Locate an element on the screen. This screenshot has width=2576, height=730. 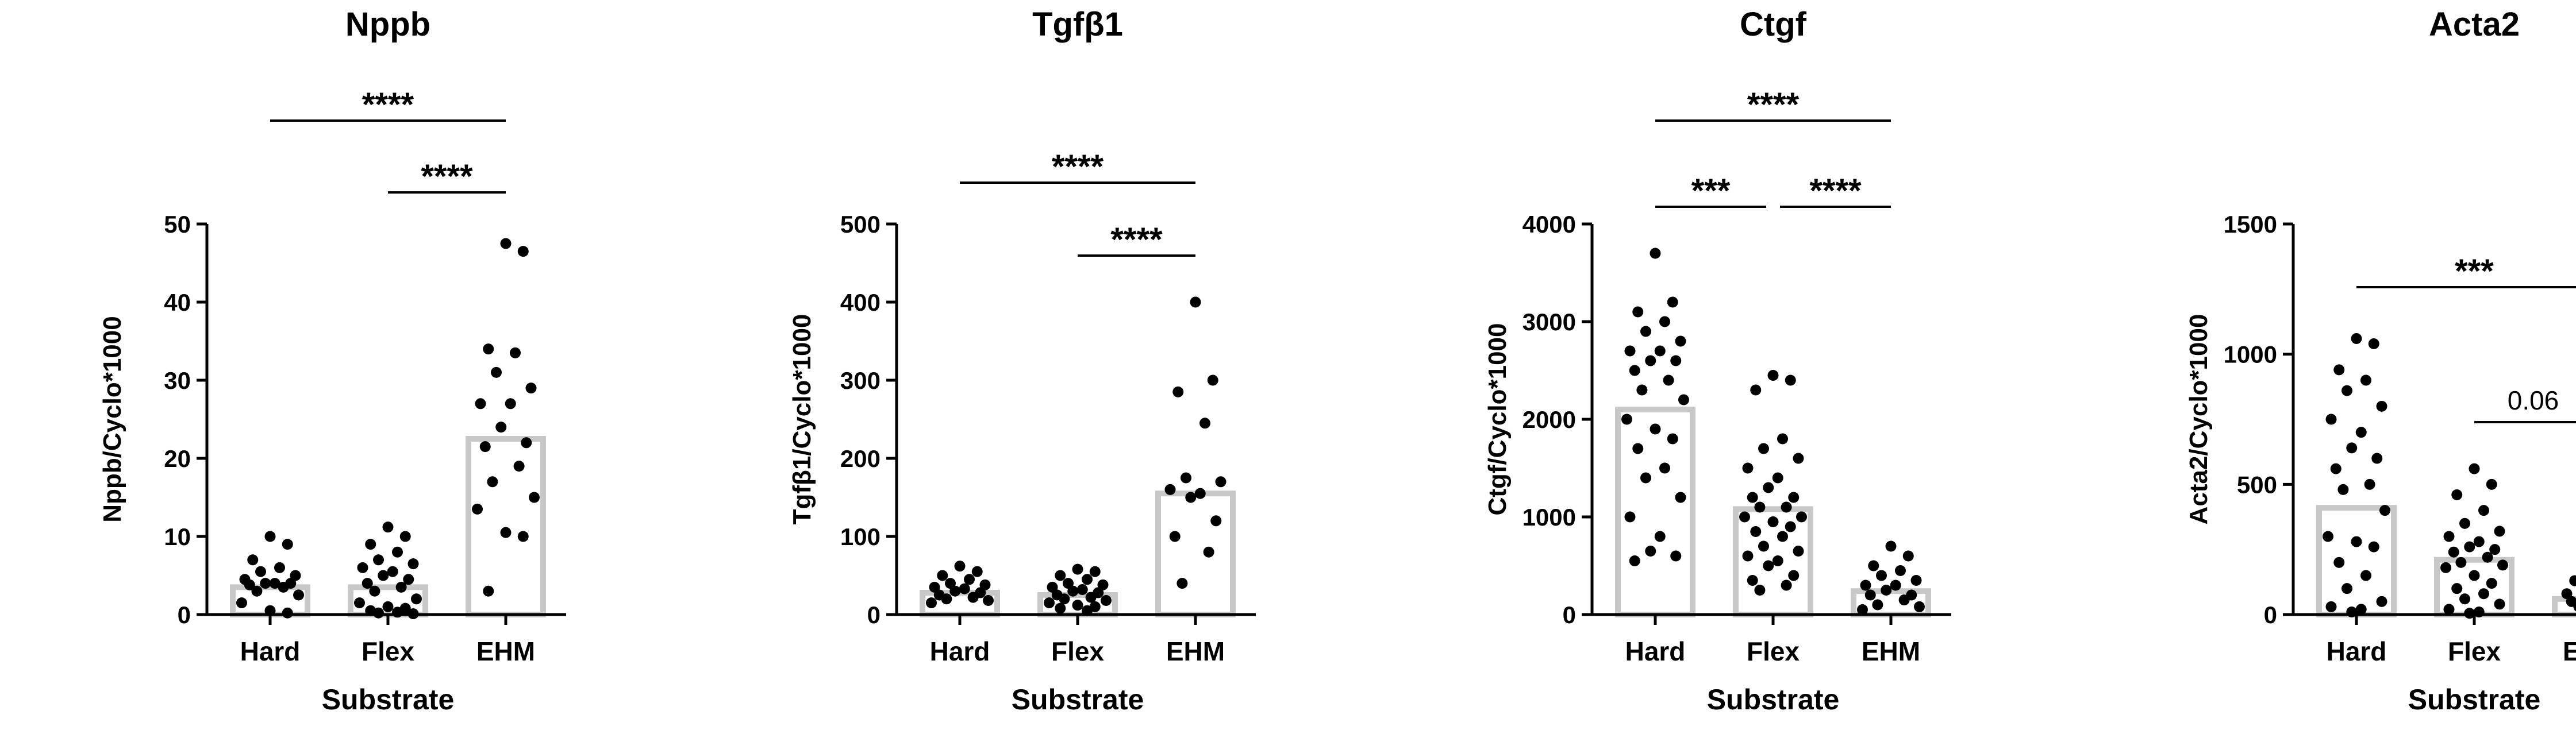
x-axis-label: Substrate is located at coordinates (2474, 699).